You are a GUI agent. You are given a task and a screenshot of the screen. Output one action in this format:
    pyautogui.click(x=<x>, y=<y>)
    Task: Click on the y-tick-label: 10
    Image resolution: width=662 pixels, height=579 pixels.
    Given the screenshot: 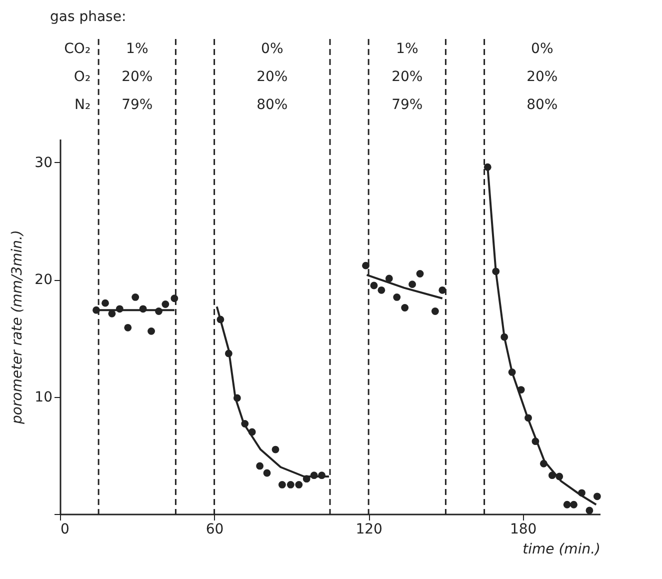 What is the action you would take?
    pyautogui.click(x=43, y=397)
    